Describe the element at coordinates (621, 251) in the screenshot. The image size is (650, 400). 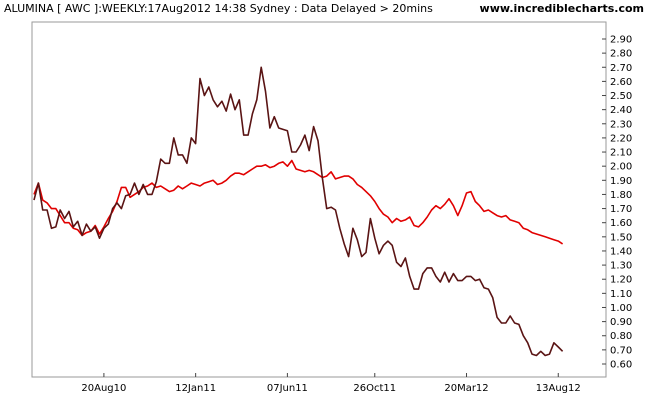
I see `y-tick-label: 1.40` at that location.